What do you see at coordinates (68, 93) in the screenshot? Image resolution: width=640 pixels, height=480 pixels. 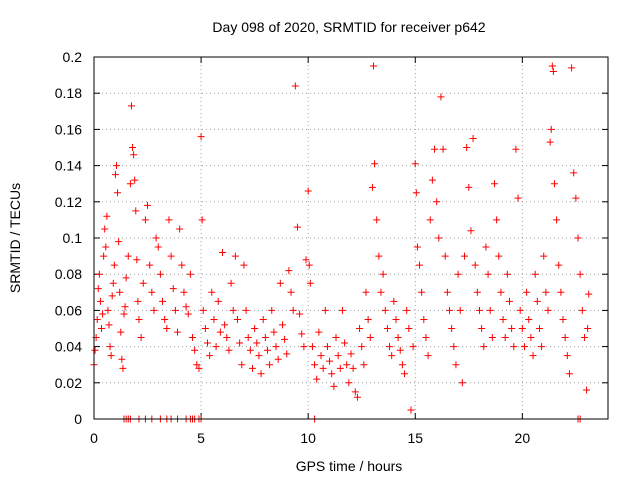 I see `y-tick-label: 0.18` at bounding box center [68, 93].